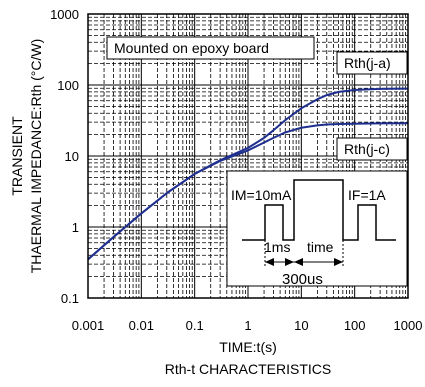 This screenshot has width=425, height=387. Describe the element at coordinates (367, 195) in the screenshot. I see `inset-if-label: IF=1A` at that location.